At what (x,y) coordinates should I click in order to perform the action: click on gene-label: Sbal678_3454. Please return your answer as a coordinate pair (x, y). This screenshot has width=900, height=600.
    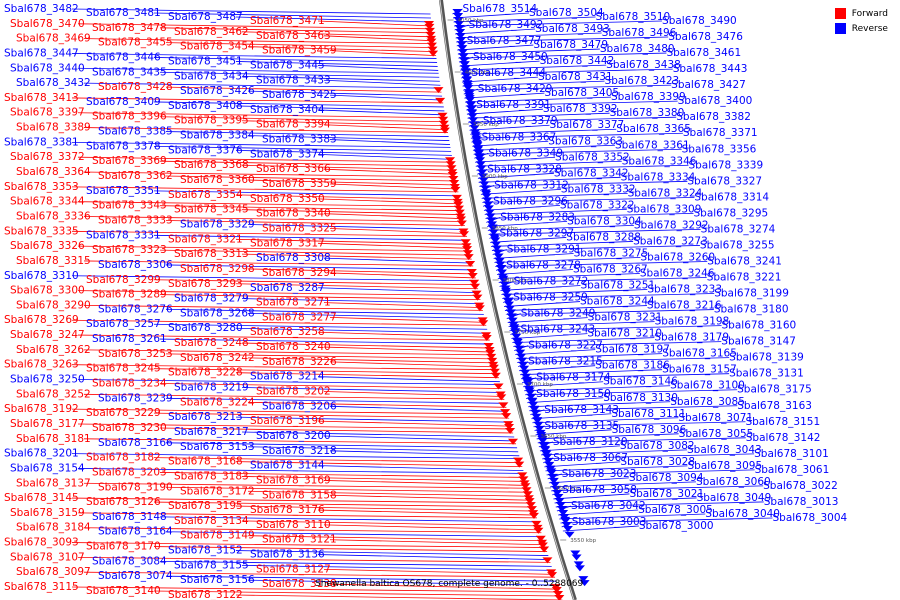
    Looking at the image, I should click on (217, 47).